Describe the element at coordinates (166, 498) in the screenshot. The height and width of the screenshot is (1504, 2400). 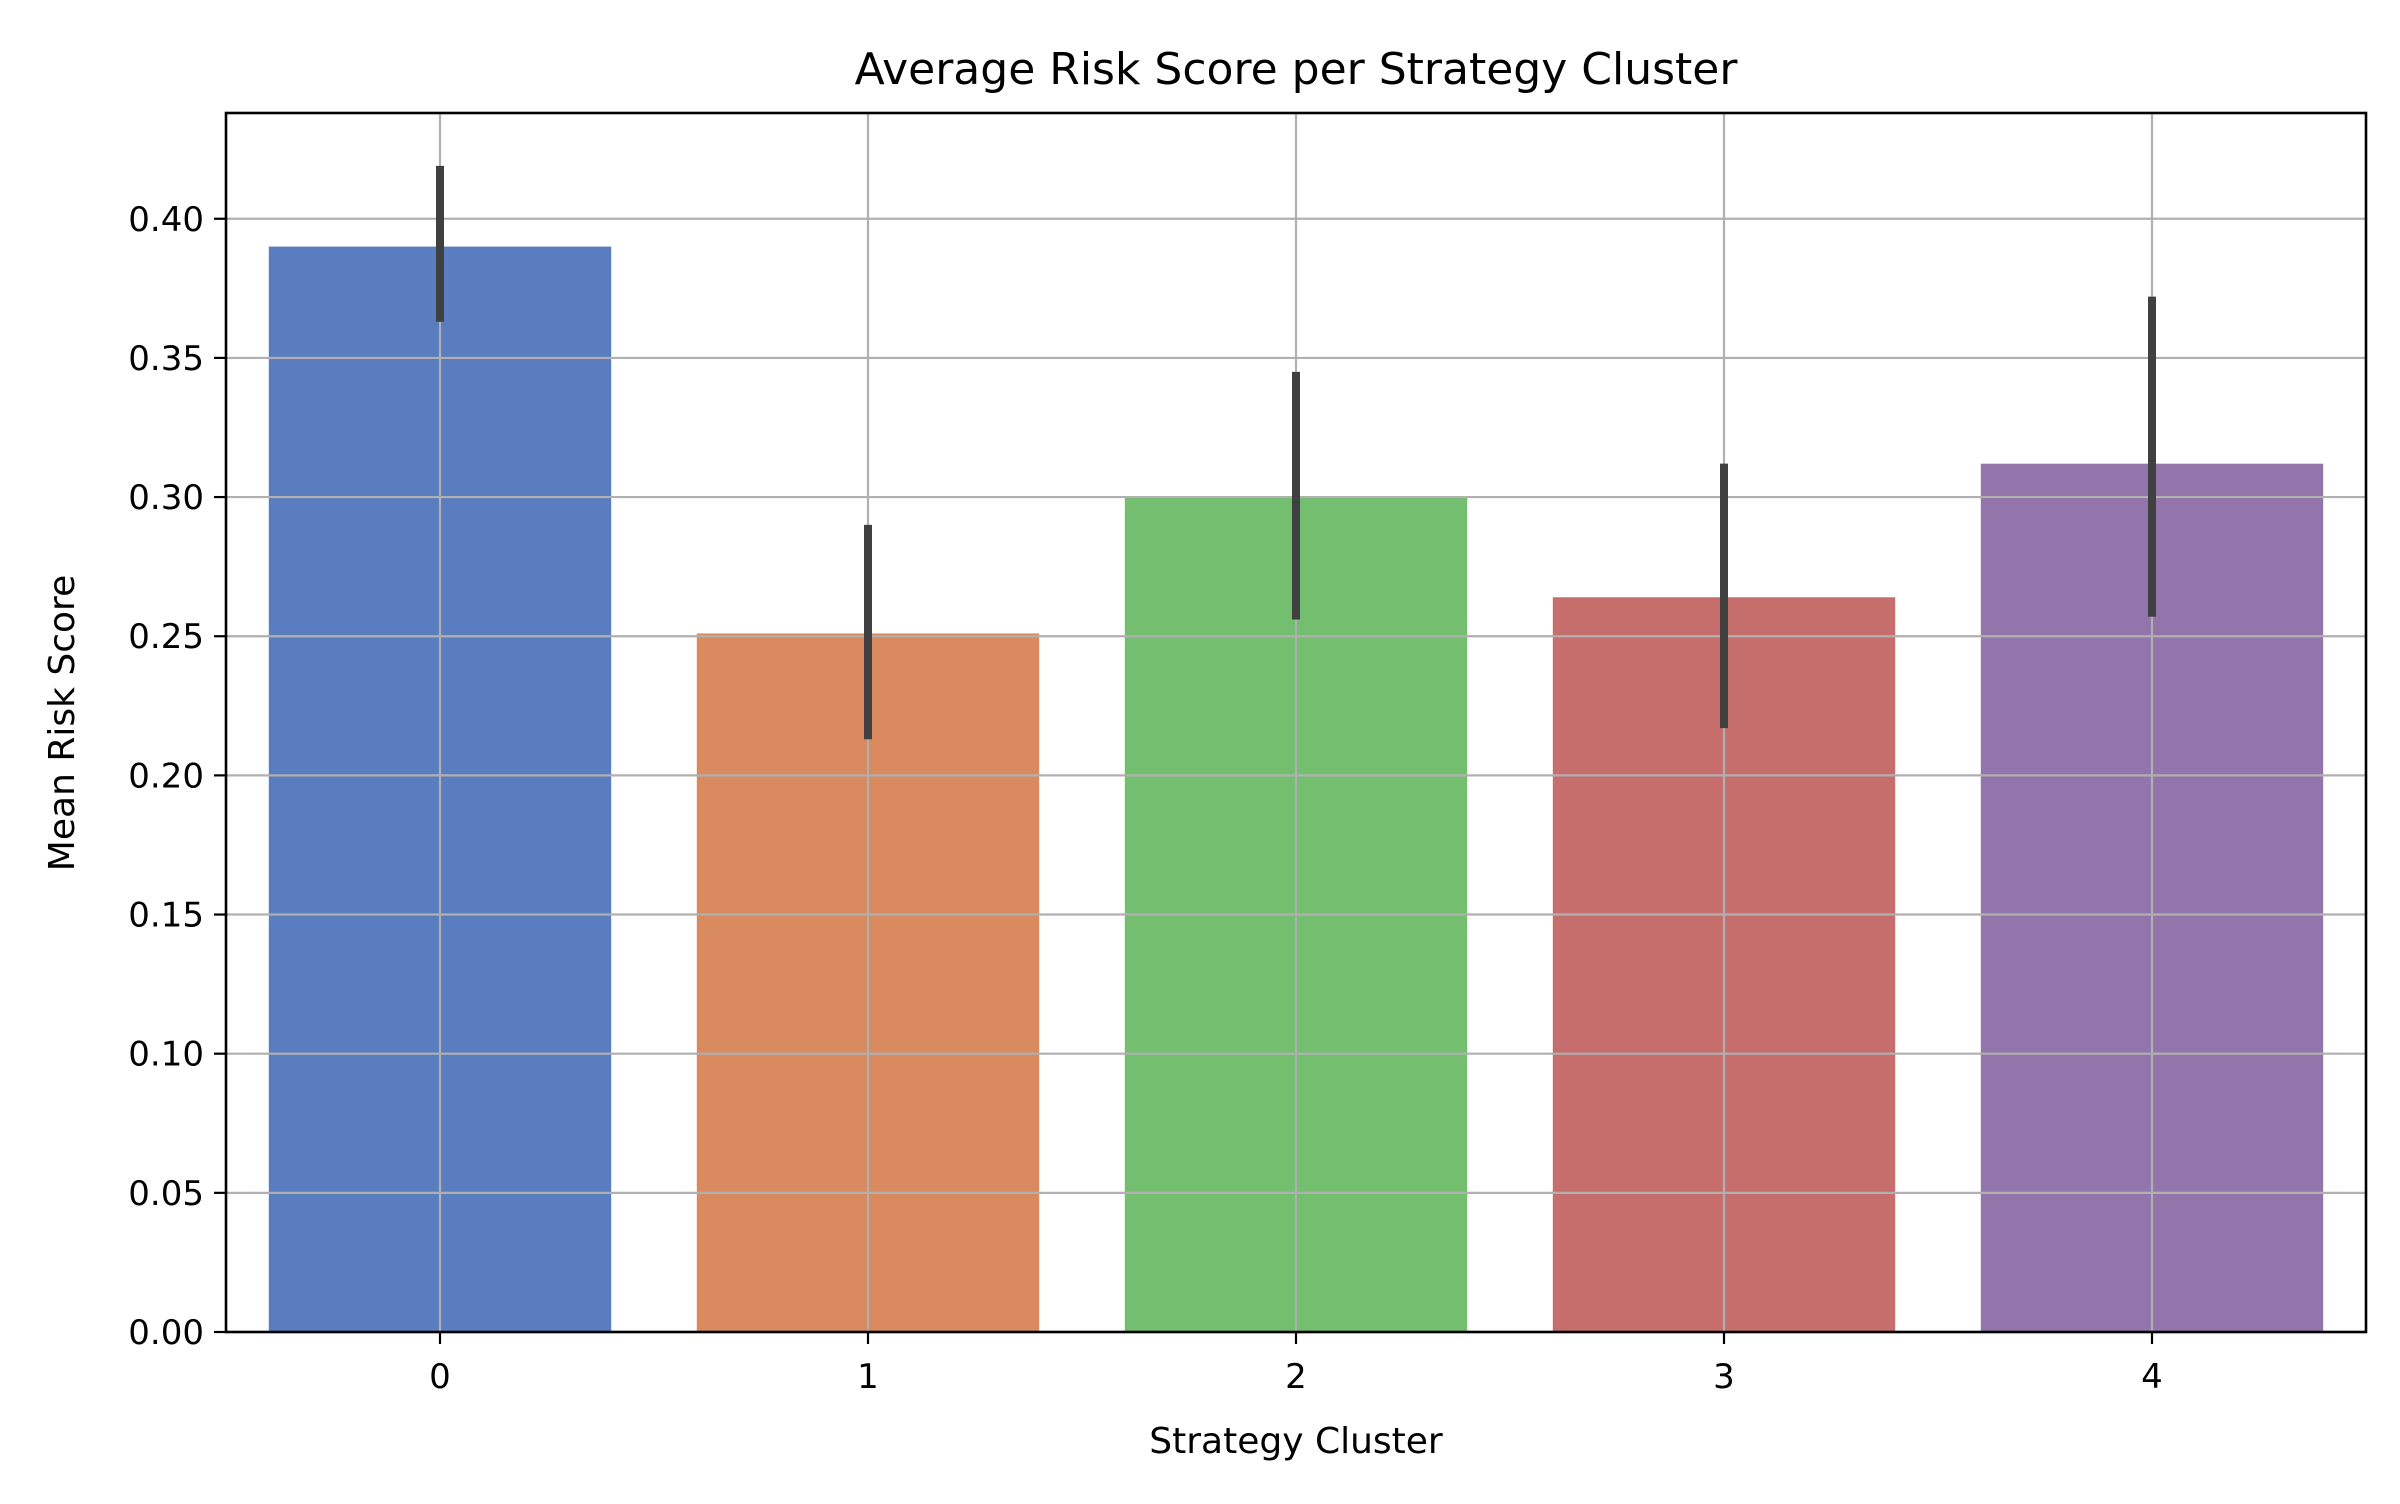
I see `y-tick-label: 0.30` at that location.